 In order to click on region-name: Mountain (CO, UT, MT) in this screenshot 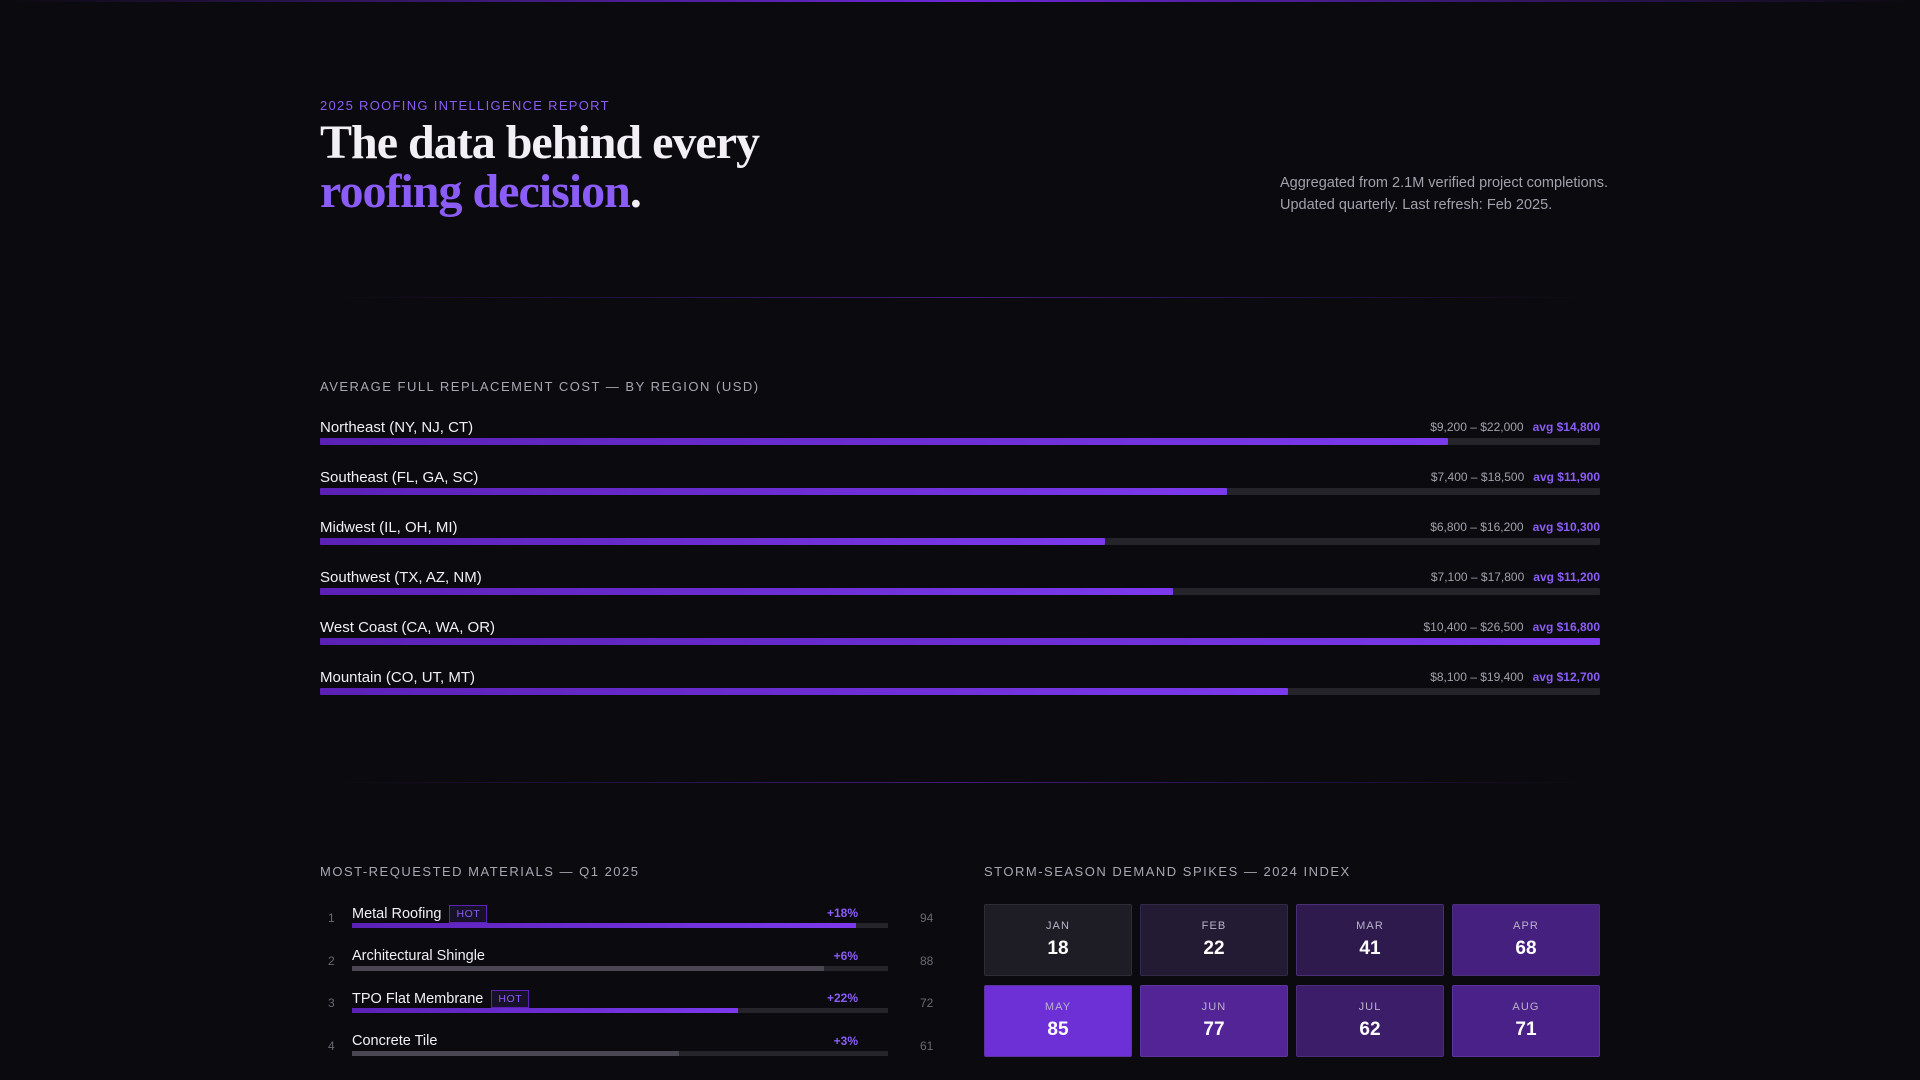, I will do `click(398, 677)`.